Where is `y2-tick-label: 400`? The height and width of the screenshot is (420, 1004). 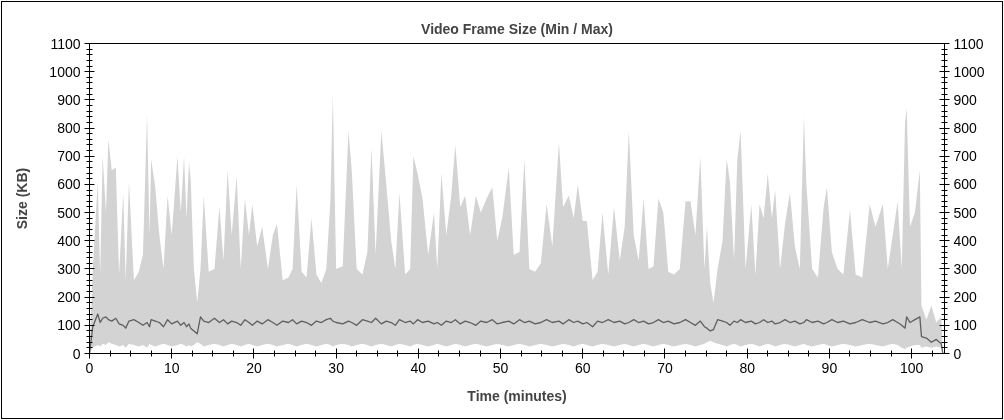
y2-tick-label: 400 is located at coordinates (965, 240).